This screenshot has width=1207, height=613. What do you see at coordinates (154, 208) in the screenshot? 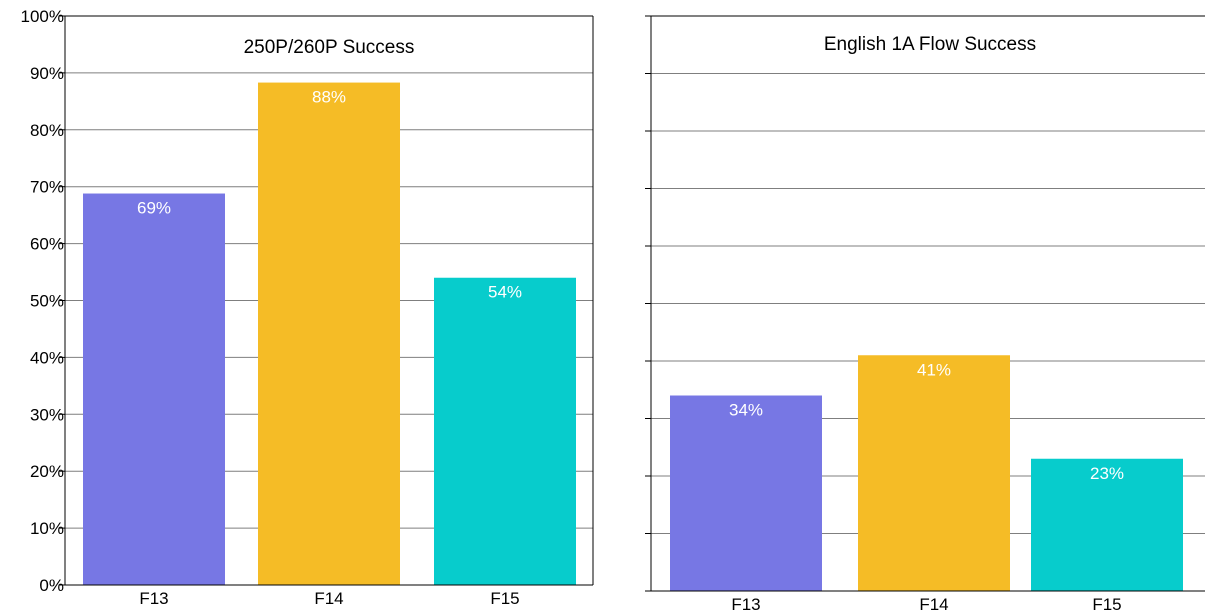
I see `chart1-value-label: 69%` at bounding box center [154, 208].